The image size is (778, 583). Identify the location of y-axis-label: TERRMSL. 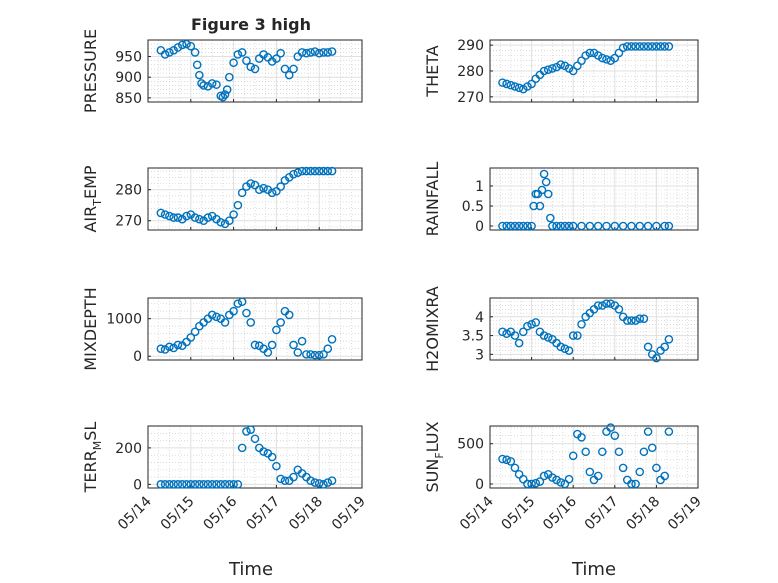
(92, 458).